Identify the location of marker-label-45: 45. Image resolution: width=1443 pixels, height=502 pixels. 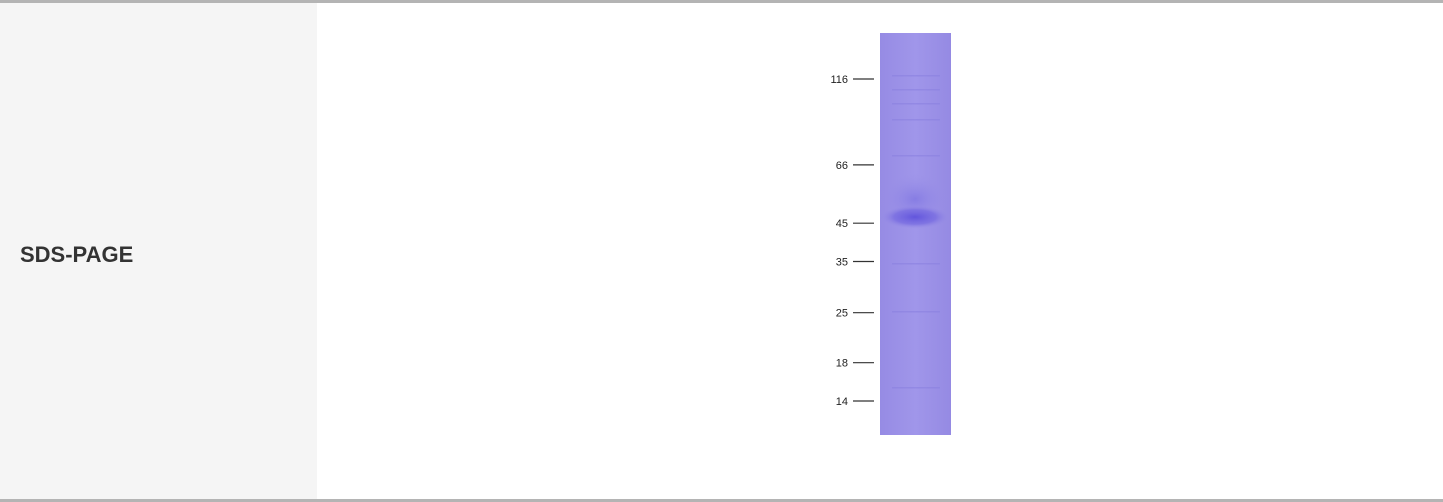
(842, 224).